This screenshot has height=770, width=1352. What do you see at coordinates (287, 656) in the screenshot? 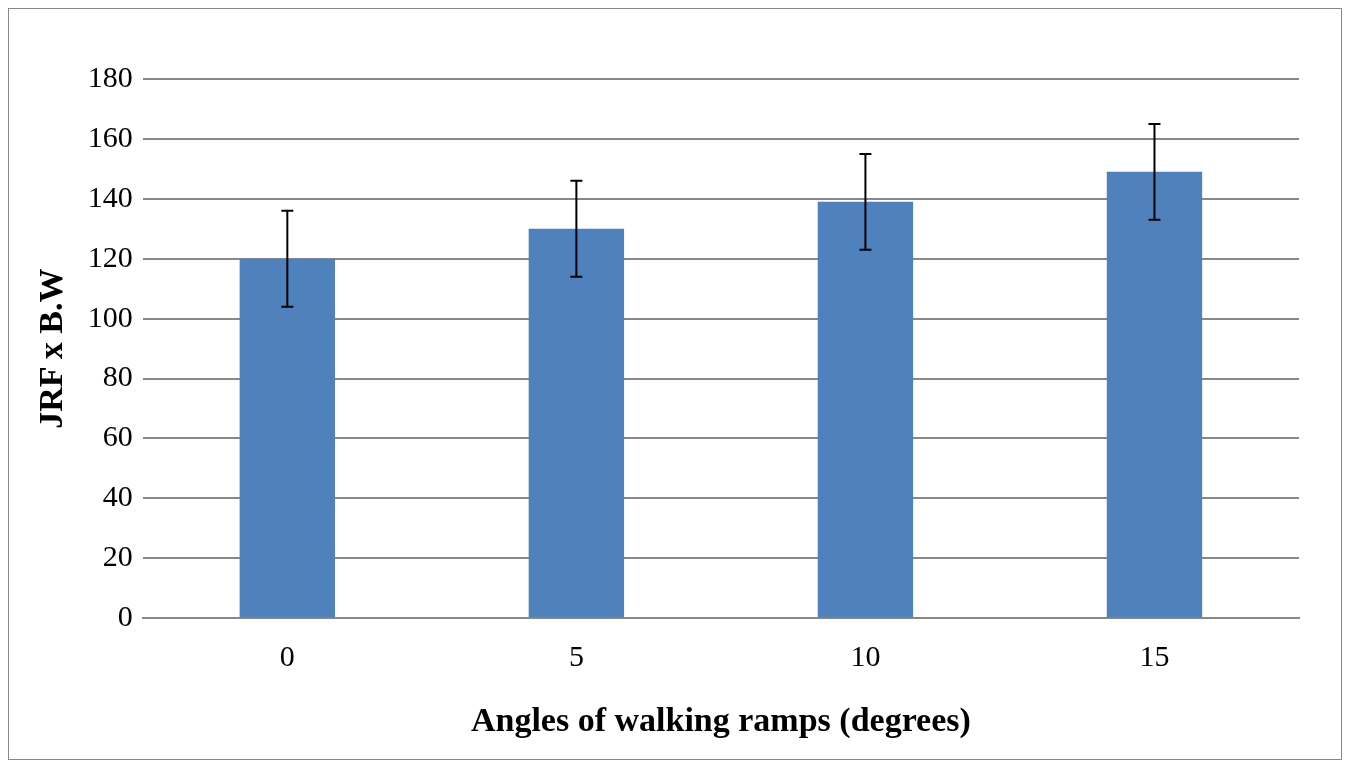
I see `x-tick-label: 0` at bounding box center [287, 656].